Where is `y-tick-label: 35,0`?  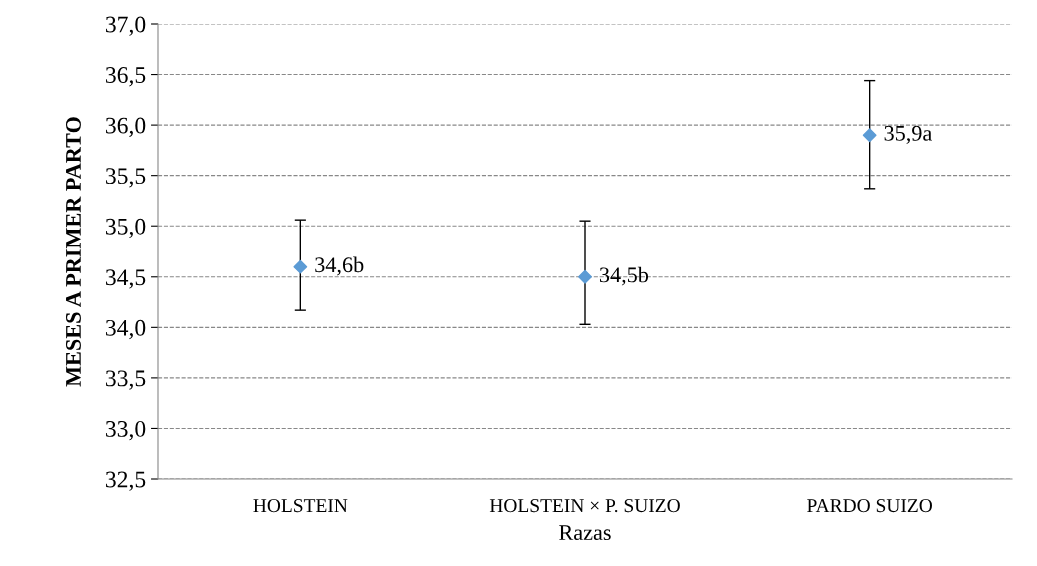
y-tick-label: 35,0 is located at coordinates (126, 228).